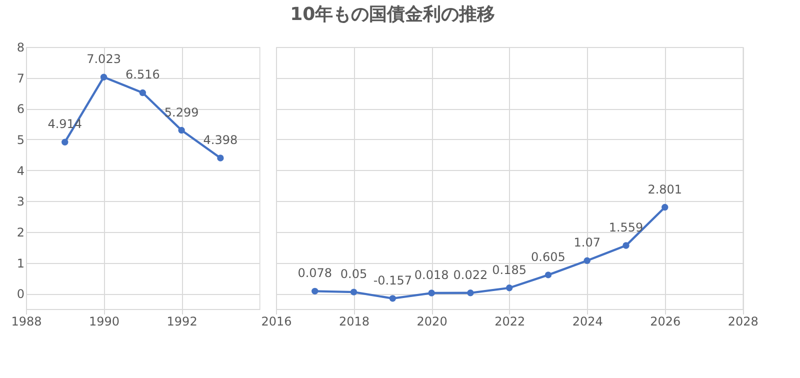  I want to click on y-tick-label: 4, so click(20, 171).